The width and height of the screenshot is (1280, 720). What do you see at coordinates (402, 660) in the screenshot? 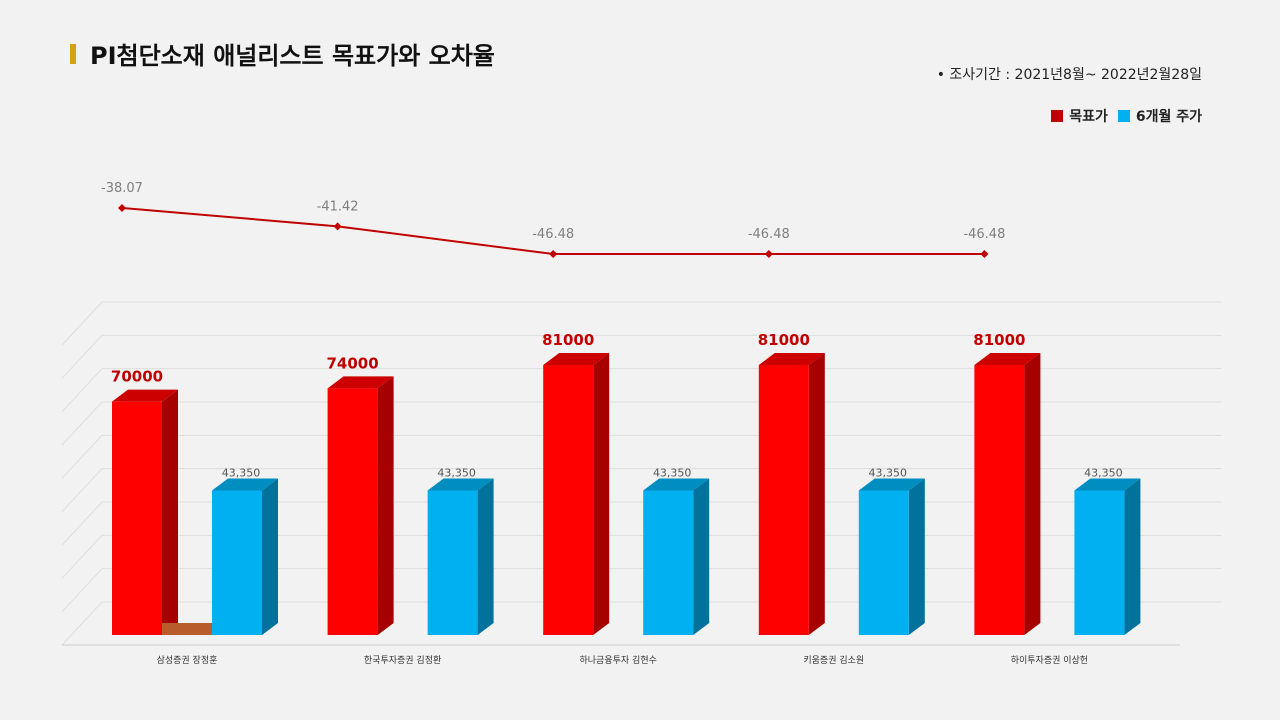
I see `category-label: 한국투자증권 김정환` at bounding box center [402, 660].